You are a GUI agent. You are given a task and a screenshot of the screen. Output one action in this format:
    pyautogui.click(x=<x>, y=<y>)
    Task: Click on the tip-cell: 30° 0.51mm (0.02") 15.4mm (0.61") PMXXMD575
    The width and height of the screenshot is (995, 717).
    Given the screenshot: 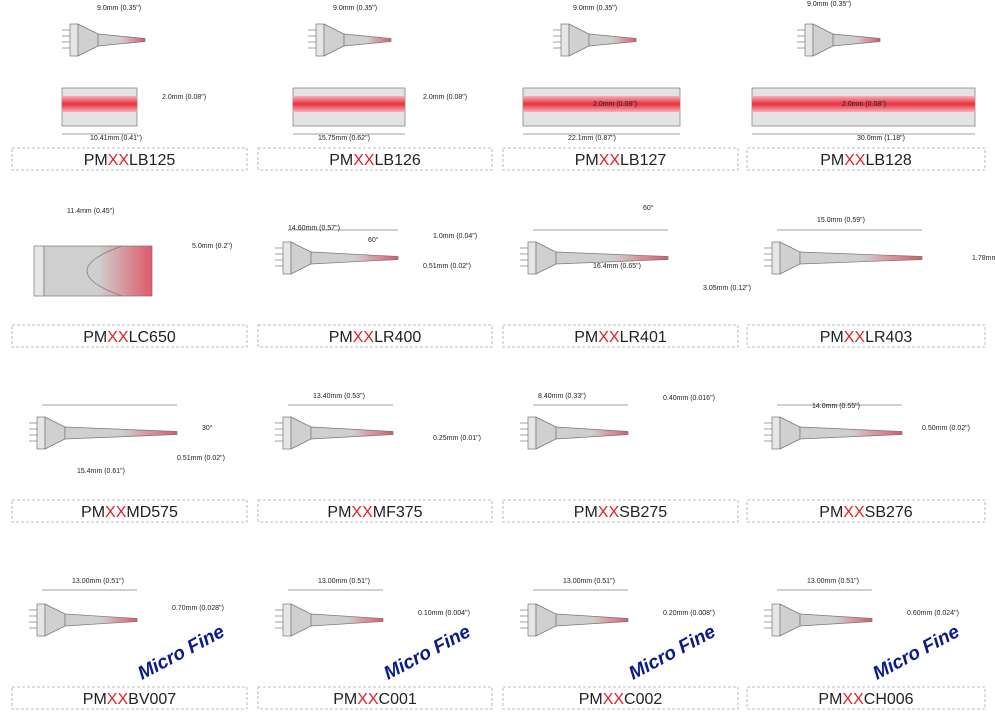 What is the action you would take?
    pyautogui.click(x=129, y=463)
    